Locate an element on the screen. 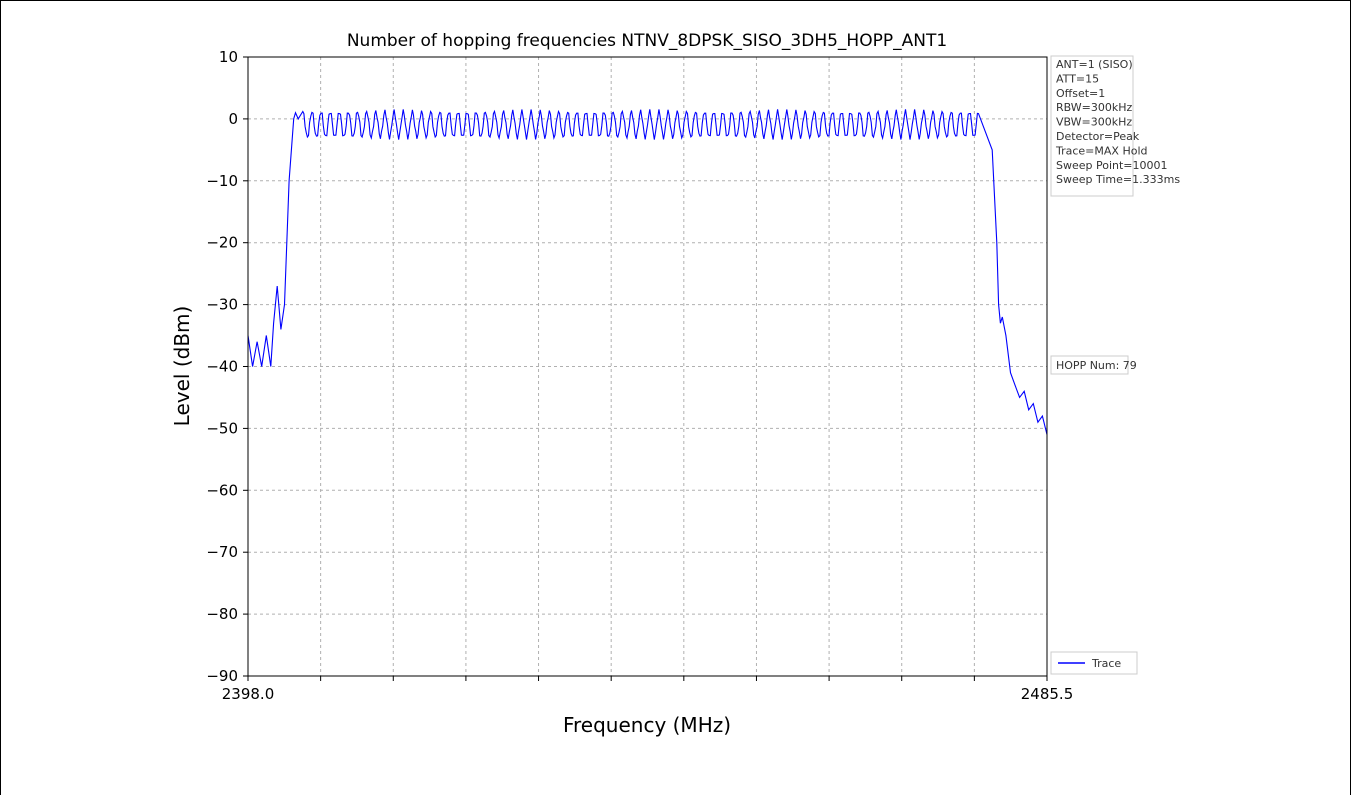 This screenshot has width=1351, height=796. x-axis-label: Frequency (MHz) is located at coordinates (647, 725).